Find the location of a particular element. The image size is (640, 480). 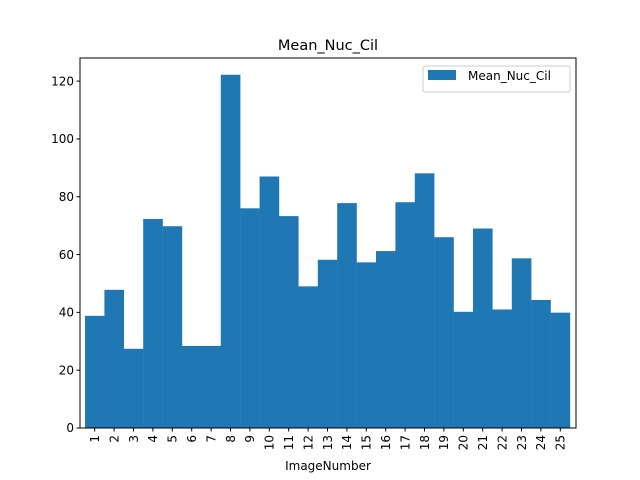

x-tick-label: 2 is located at coordinates (114, 439).